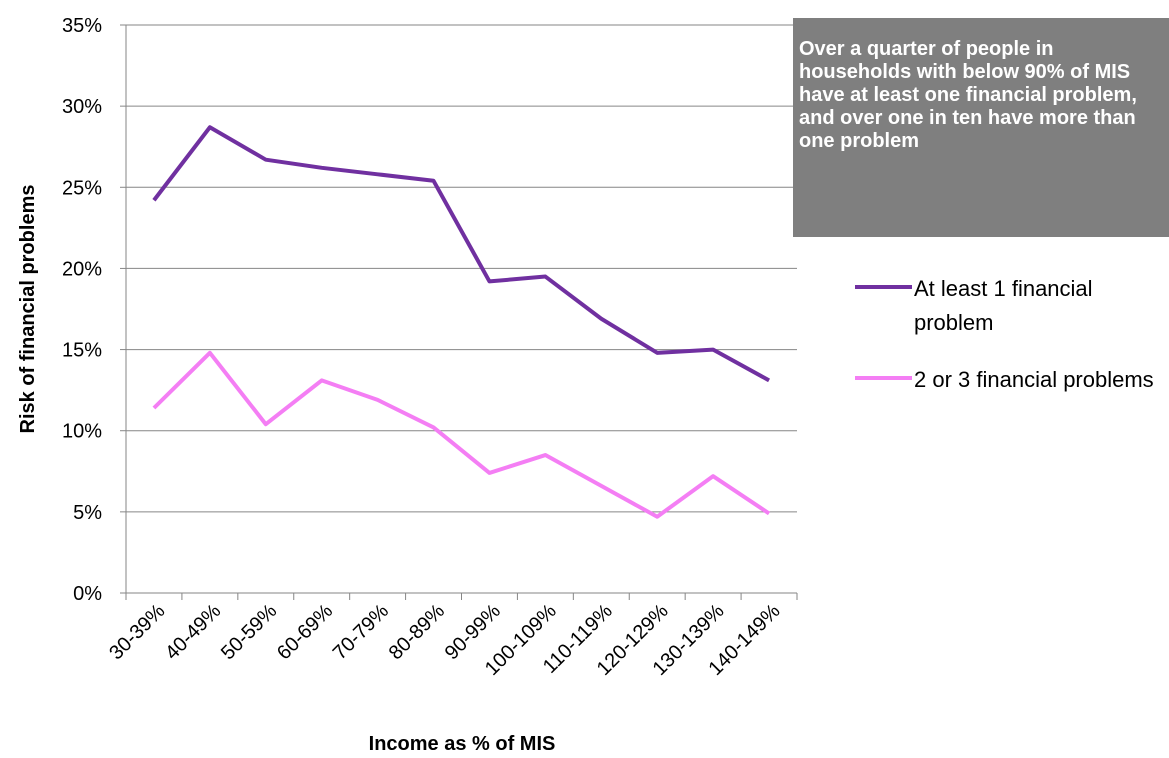 The height and width of the screenshot is (758, 1169). What do you see at coordinates (137, 632) in the screenshot?
I see `x-tick-label: 30-39%` at bounding box center [137, 632].